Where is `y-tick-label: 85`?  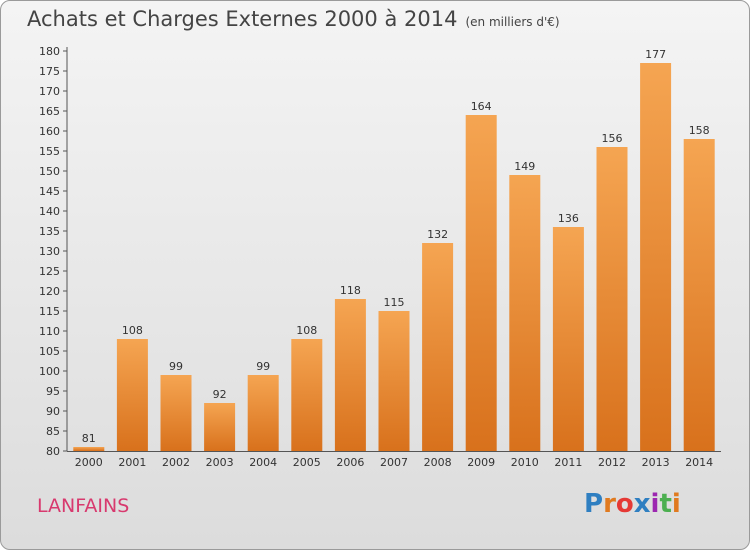
y-tick-label: 85 is located at coordinates (53, 431).